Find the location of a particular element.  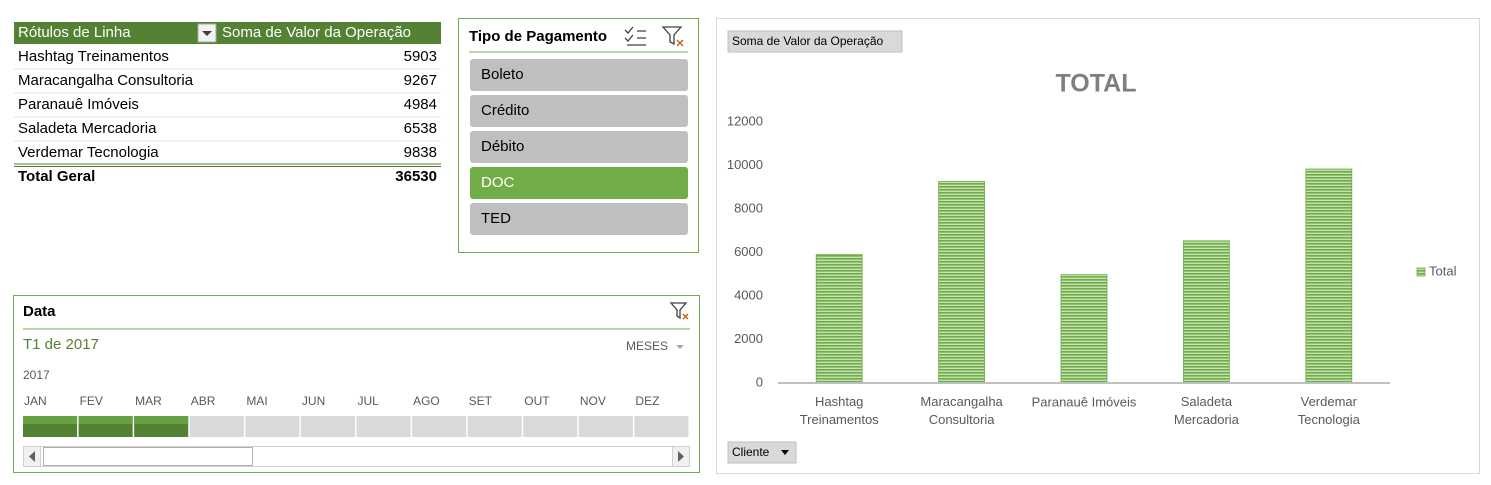

x-tick-label: Paranauê Imóveis is located at coordinates (1084, 401).